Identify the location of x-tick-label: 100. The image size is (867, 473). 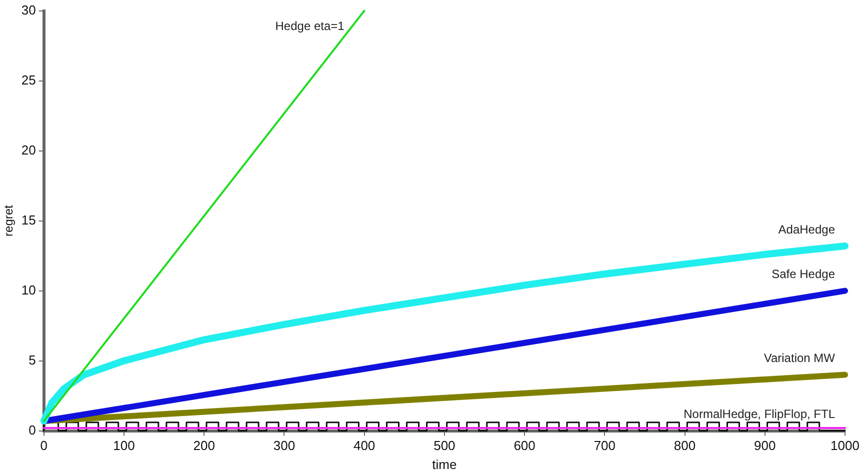
(124, 446).